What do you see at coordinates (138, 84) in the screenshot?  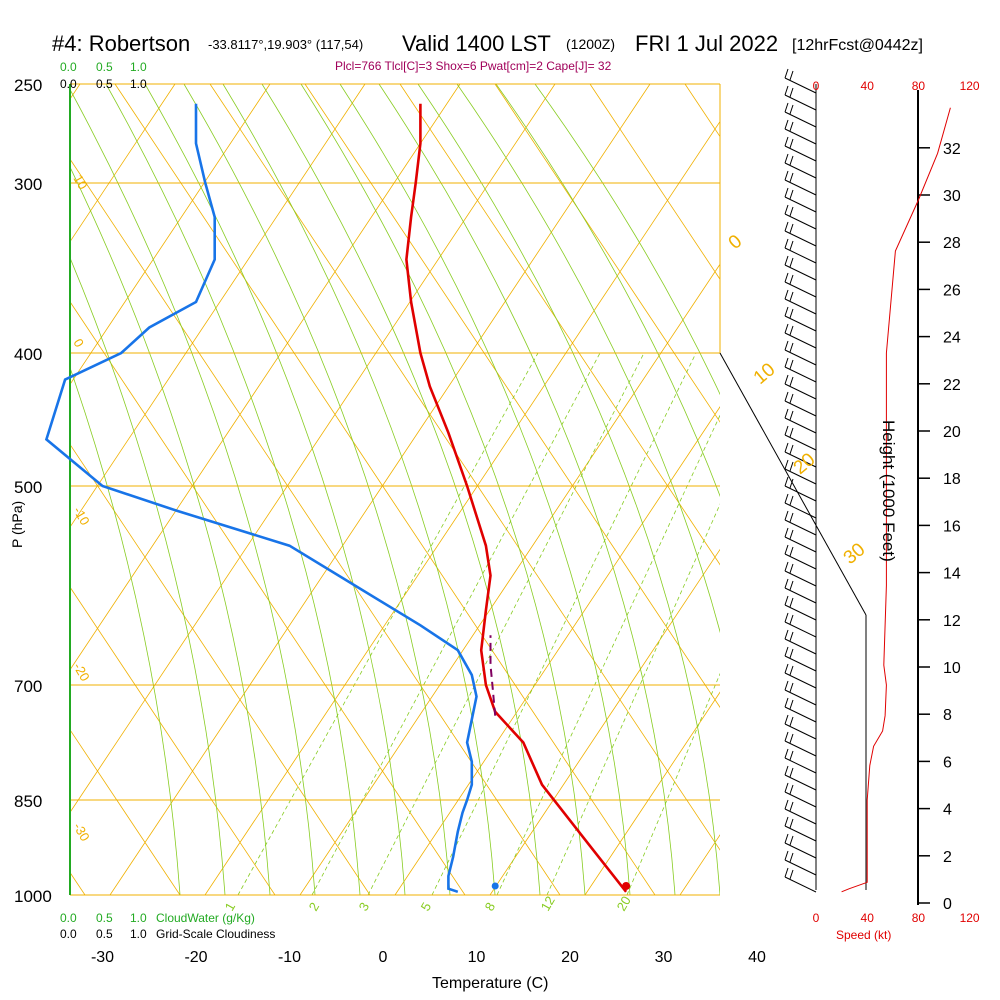 I see `cloudiness-tick-top: 1.0` at bounding box center [138, 84].